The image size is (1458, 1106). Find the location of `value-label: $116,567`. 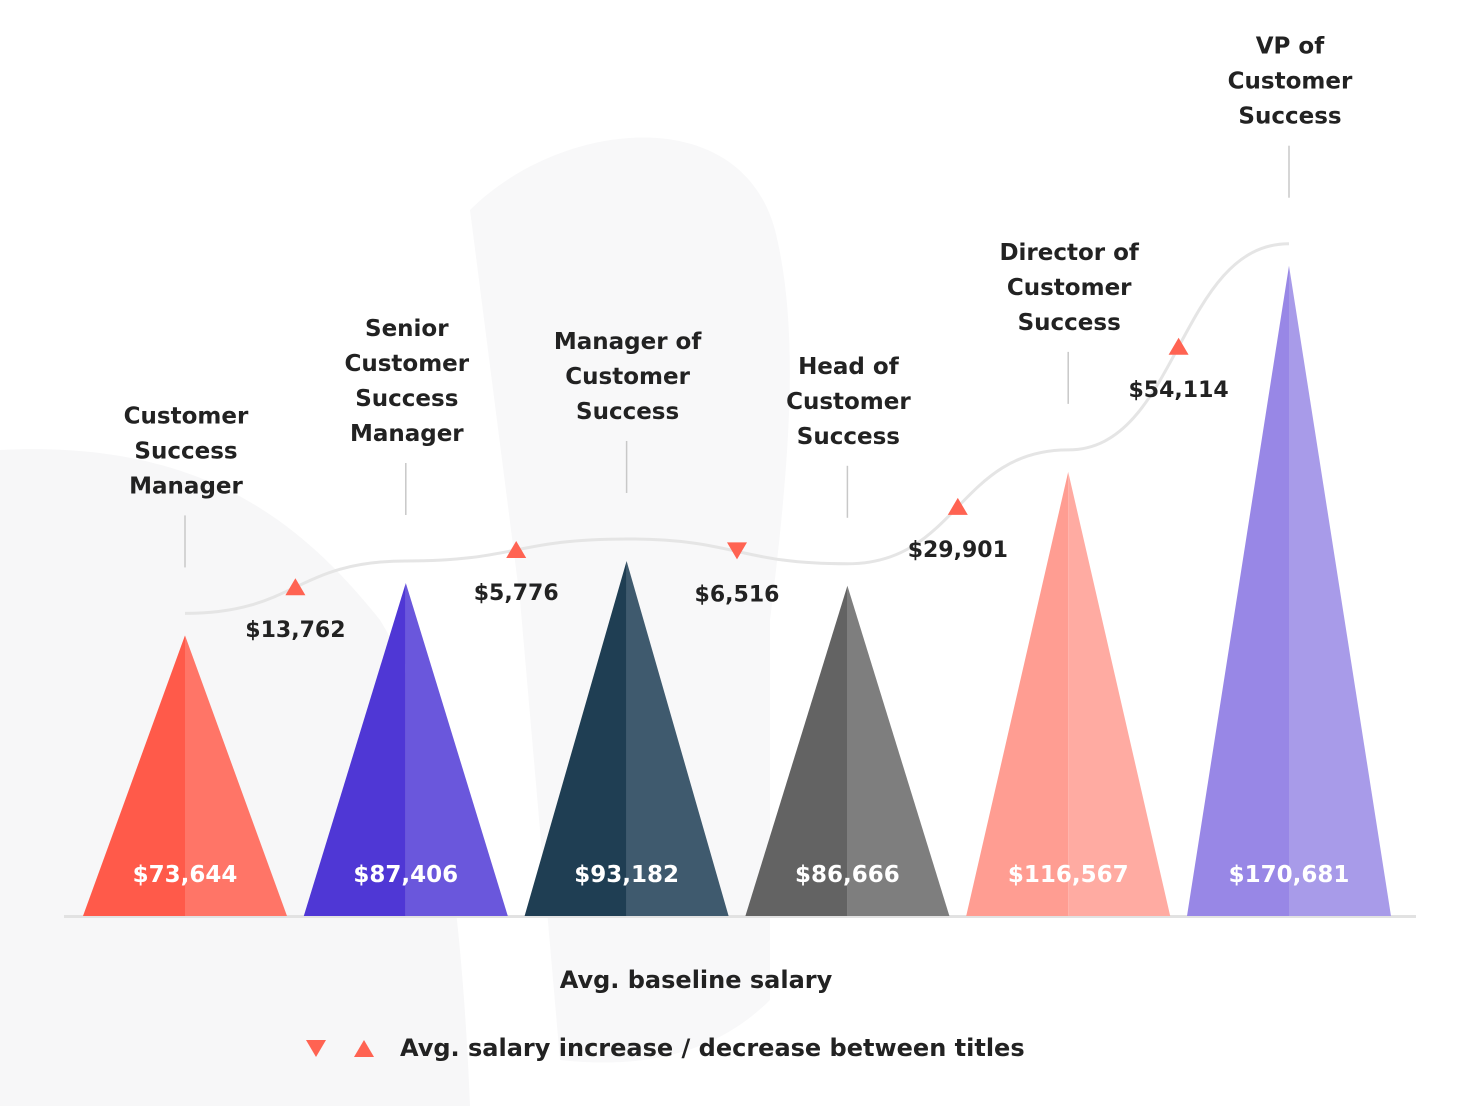

value-label: $116,567 is located at coordinates (1068, 875).